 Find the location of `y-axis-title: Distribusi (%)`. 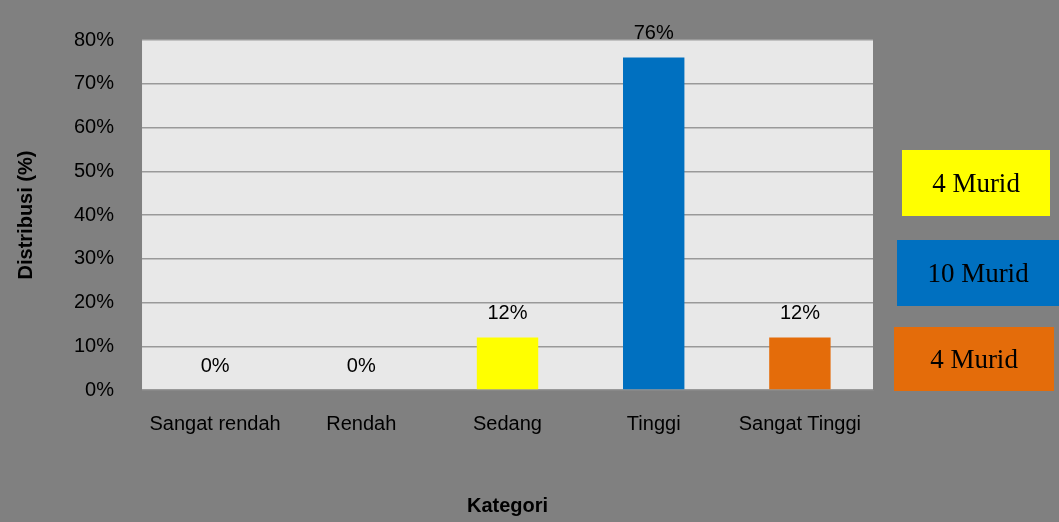

y-axis-title: Distribusi (%) is located at coordinates (24, 215).